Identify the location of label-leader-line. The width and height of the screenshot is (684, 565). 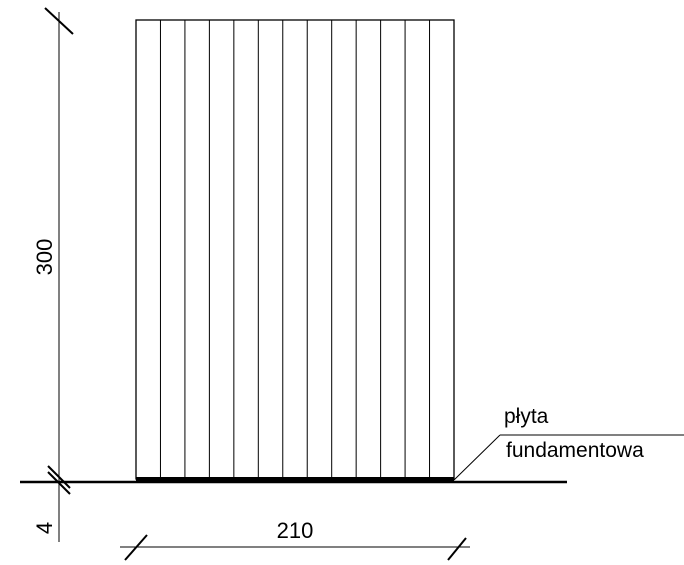
(477, 457).